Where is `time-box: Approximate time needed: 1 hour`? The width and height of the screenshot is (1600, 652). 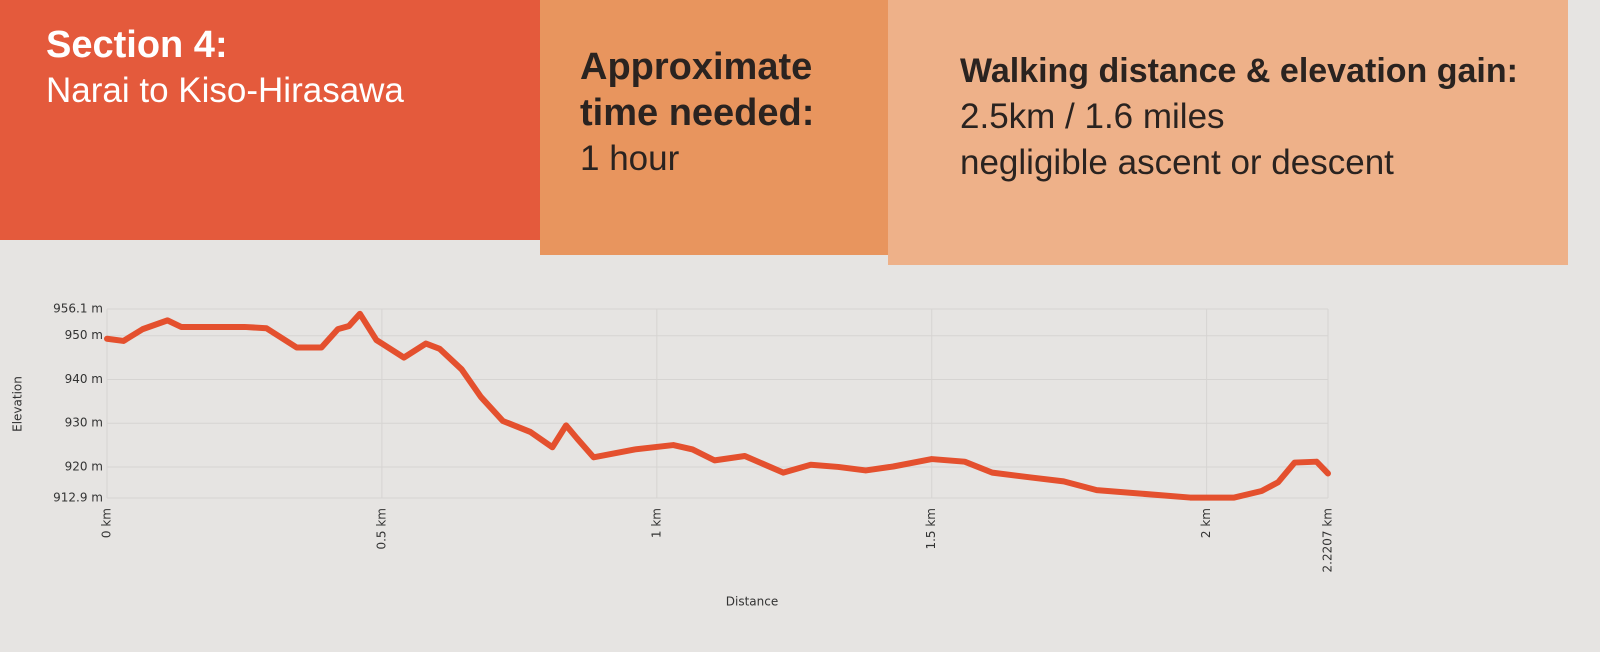 time-box: Approximate time needed: 1 hour is located at coordinates (714, 127).